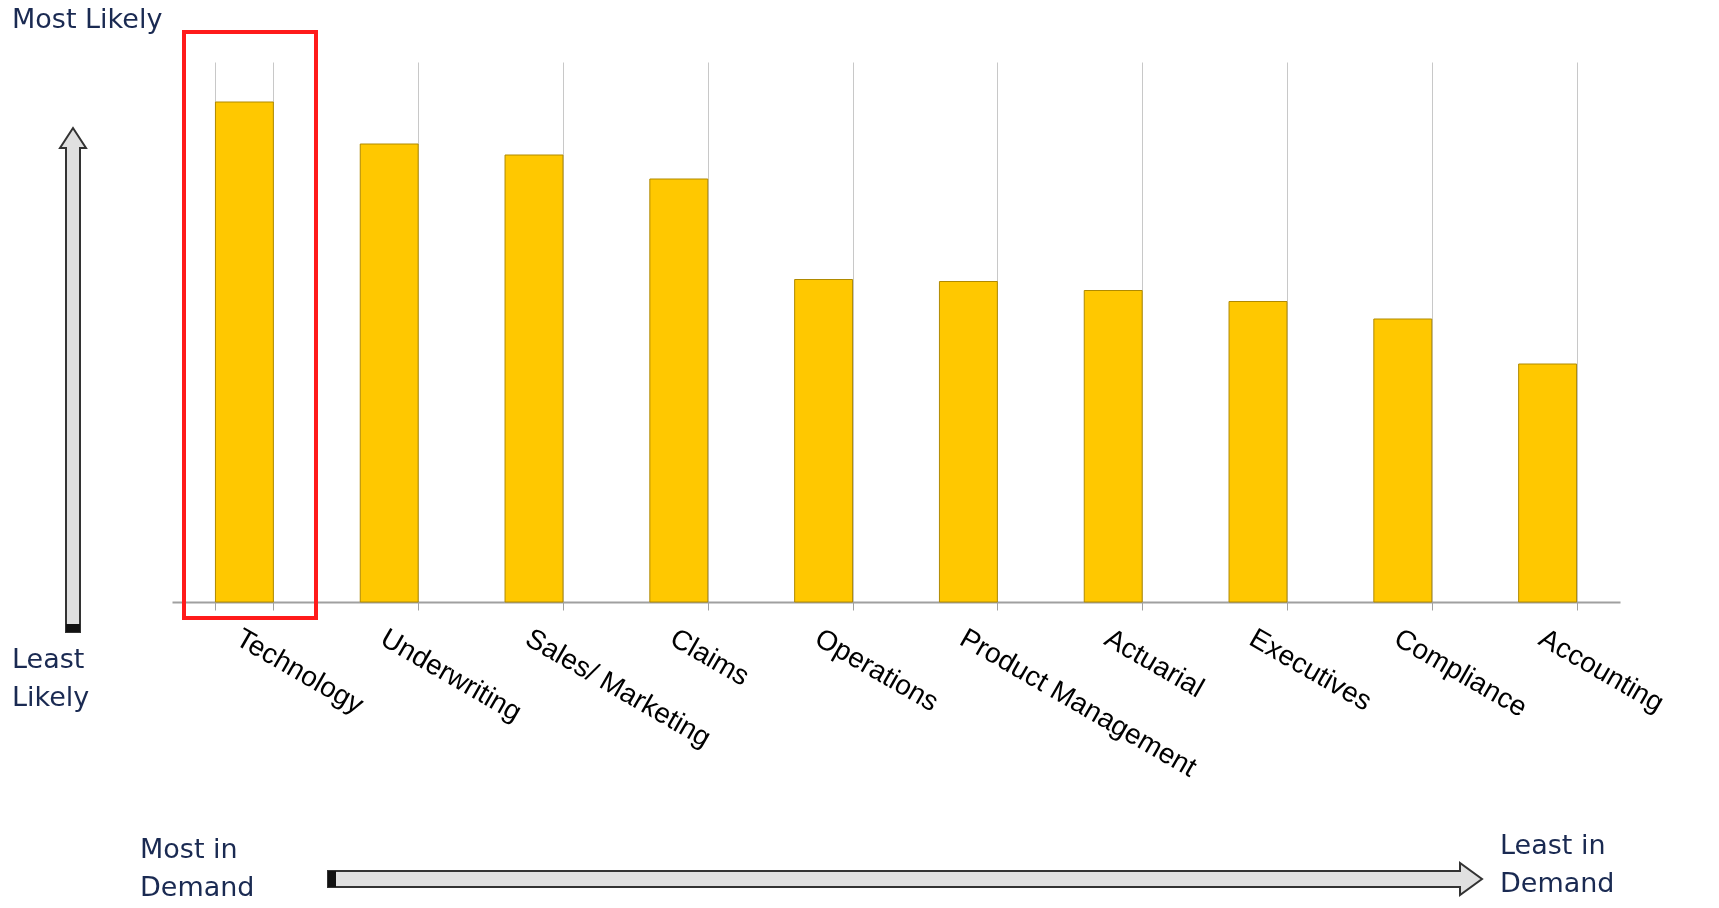  What do you see at coordinates (1557, 864) in the screenshot?
I see `text: Least in Demand` at bounding box center [1557, 864].